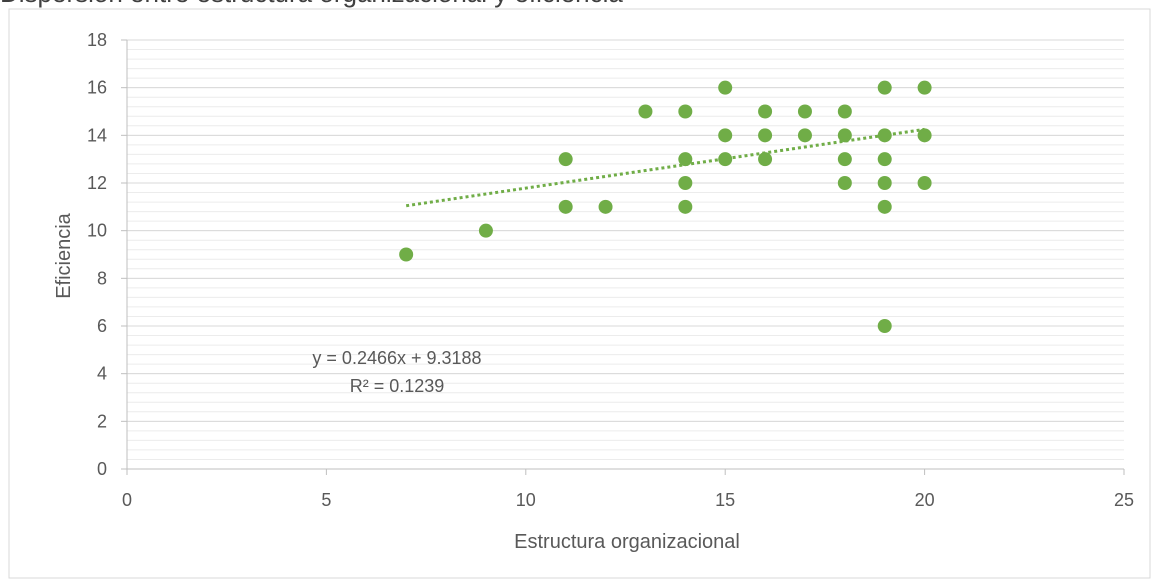 Image resolution: width=1151 pixels, height=584 pixels. Describe the element at coordinates (127, 500) in the screenshot. I see `x-tick-label: 0` at that location.